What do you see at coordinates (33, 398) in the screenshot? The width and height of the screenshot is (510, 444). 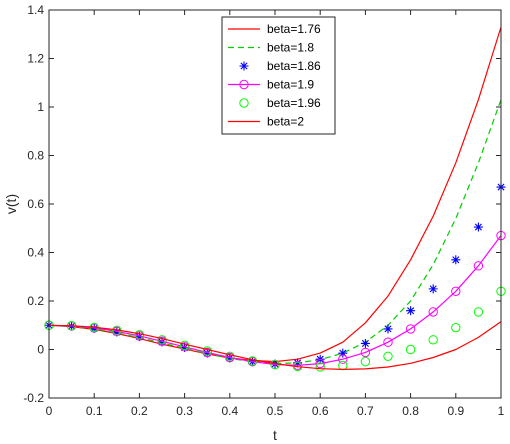 I see `y-tick-label: -0.2` at bounding box center [33, 398].